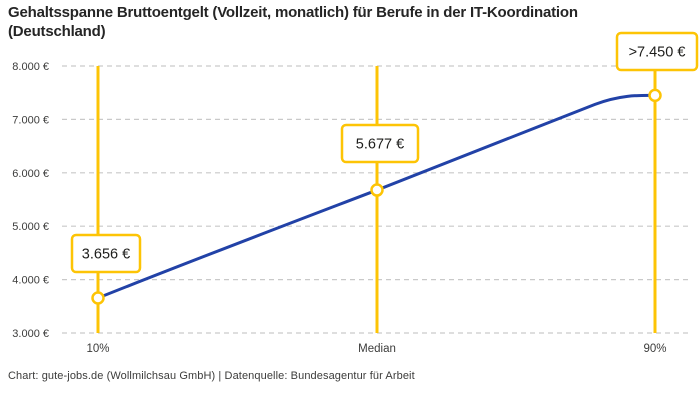  What do you see at coordinates (97, 349) in the screenshot?
I see `x-tick-label: 10%` at bounding box center [97, 349].